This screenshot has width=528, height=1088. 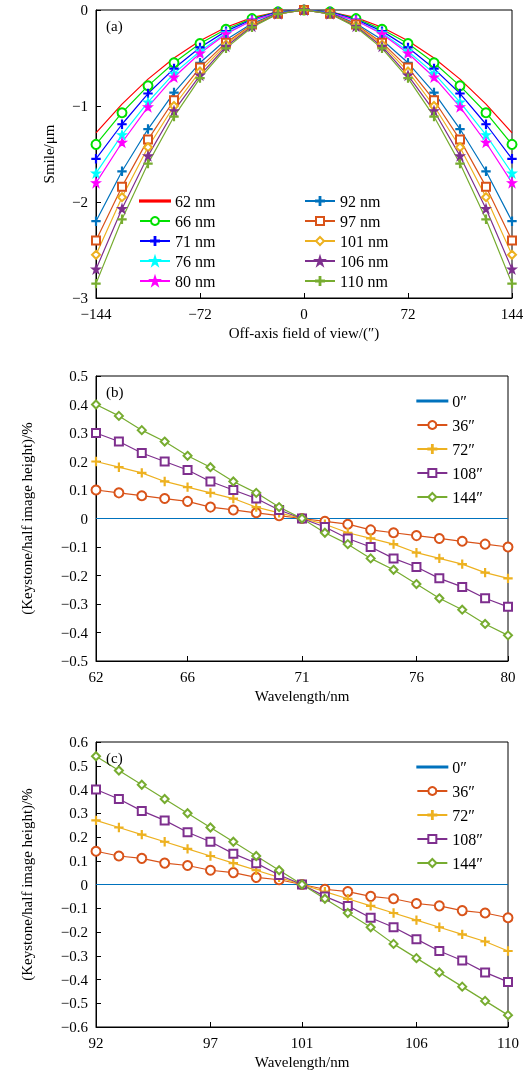 What do you see at coordinates (304, 313) in the screenshot?
I see `x-tick-label: 0` at bounding box center [304, 313].